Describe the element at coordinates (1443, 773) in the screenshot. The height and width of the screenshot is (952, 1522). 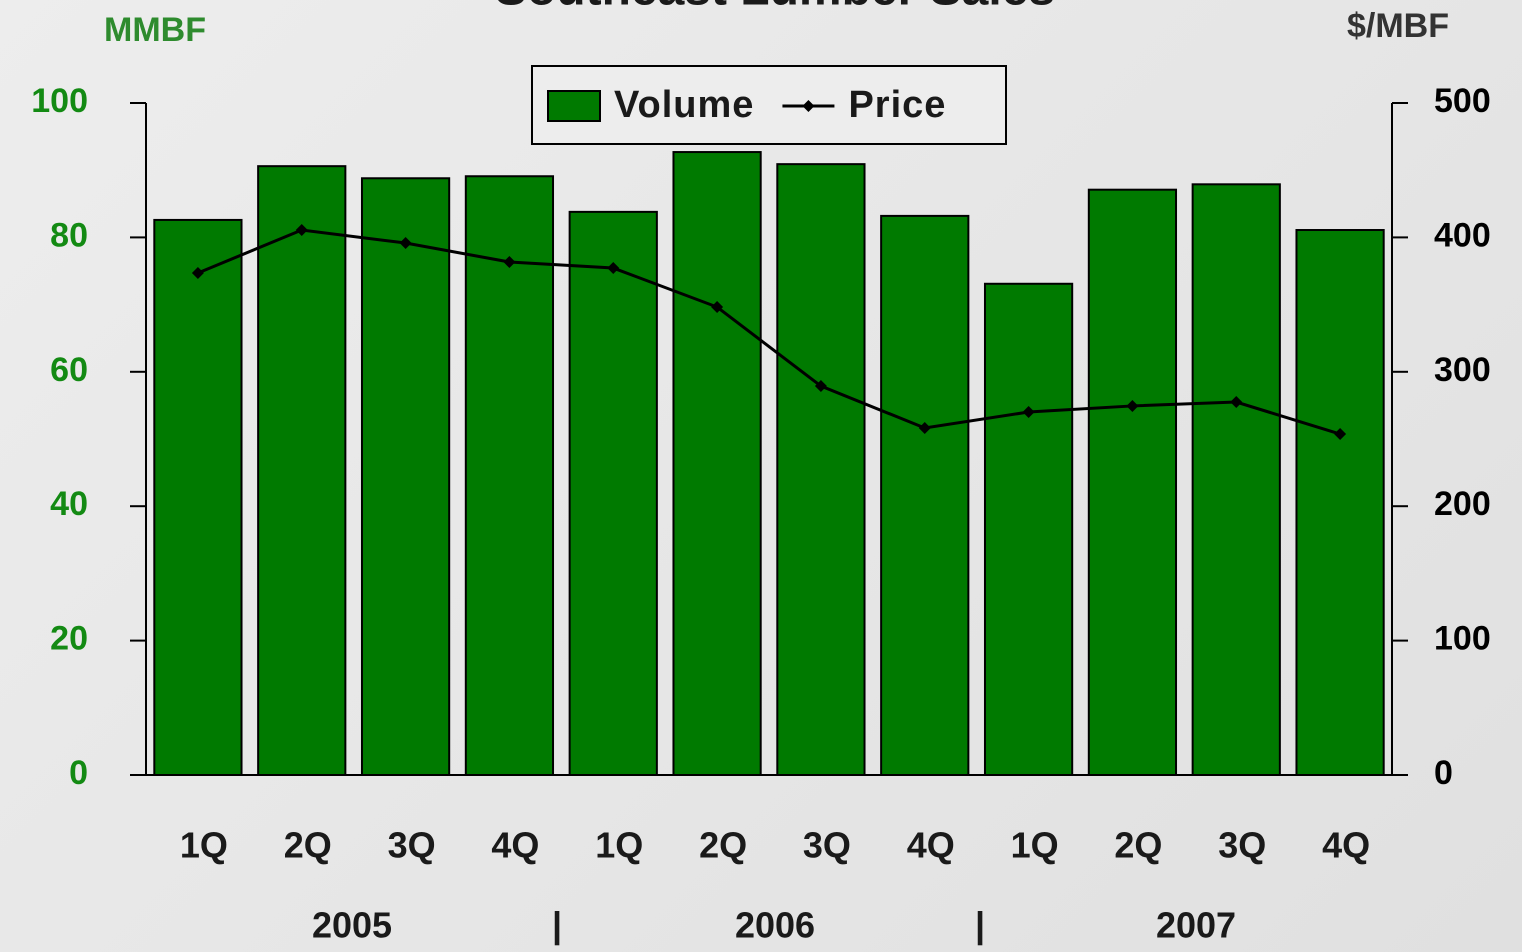
I see `y2-tick-label: 0` at that location.